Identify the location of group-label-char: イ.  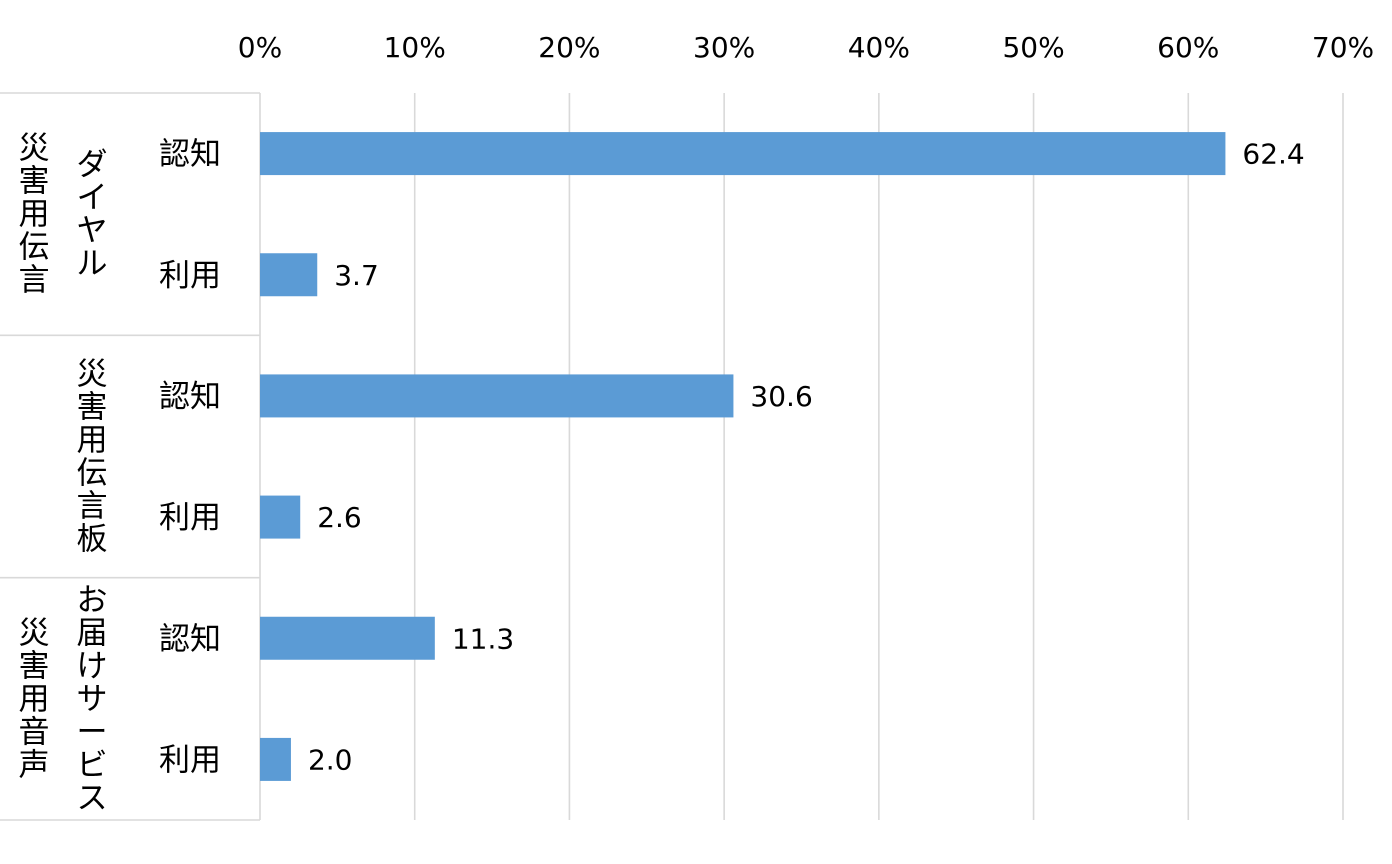
(92, 198).